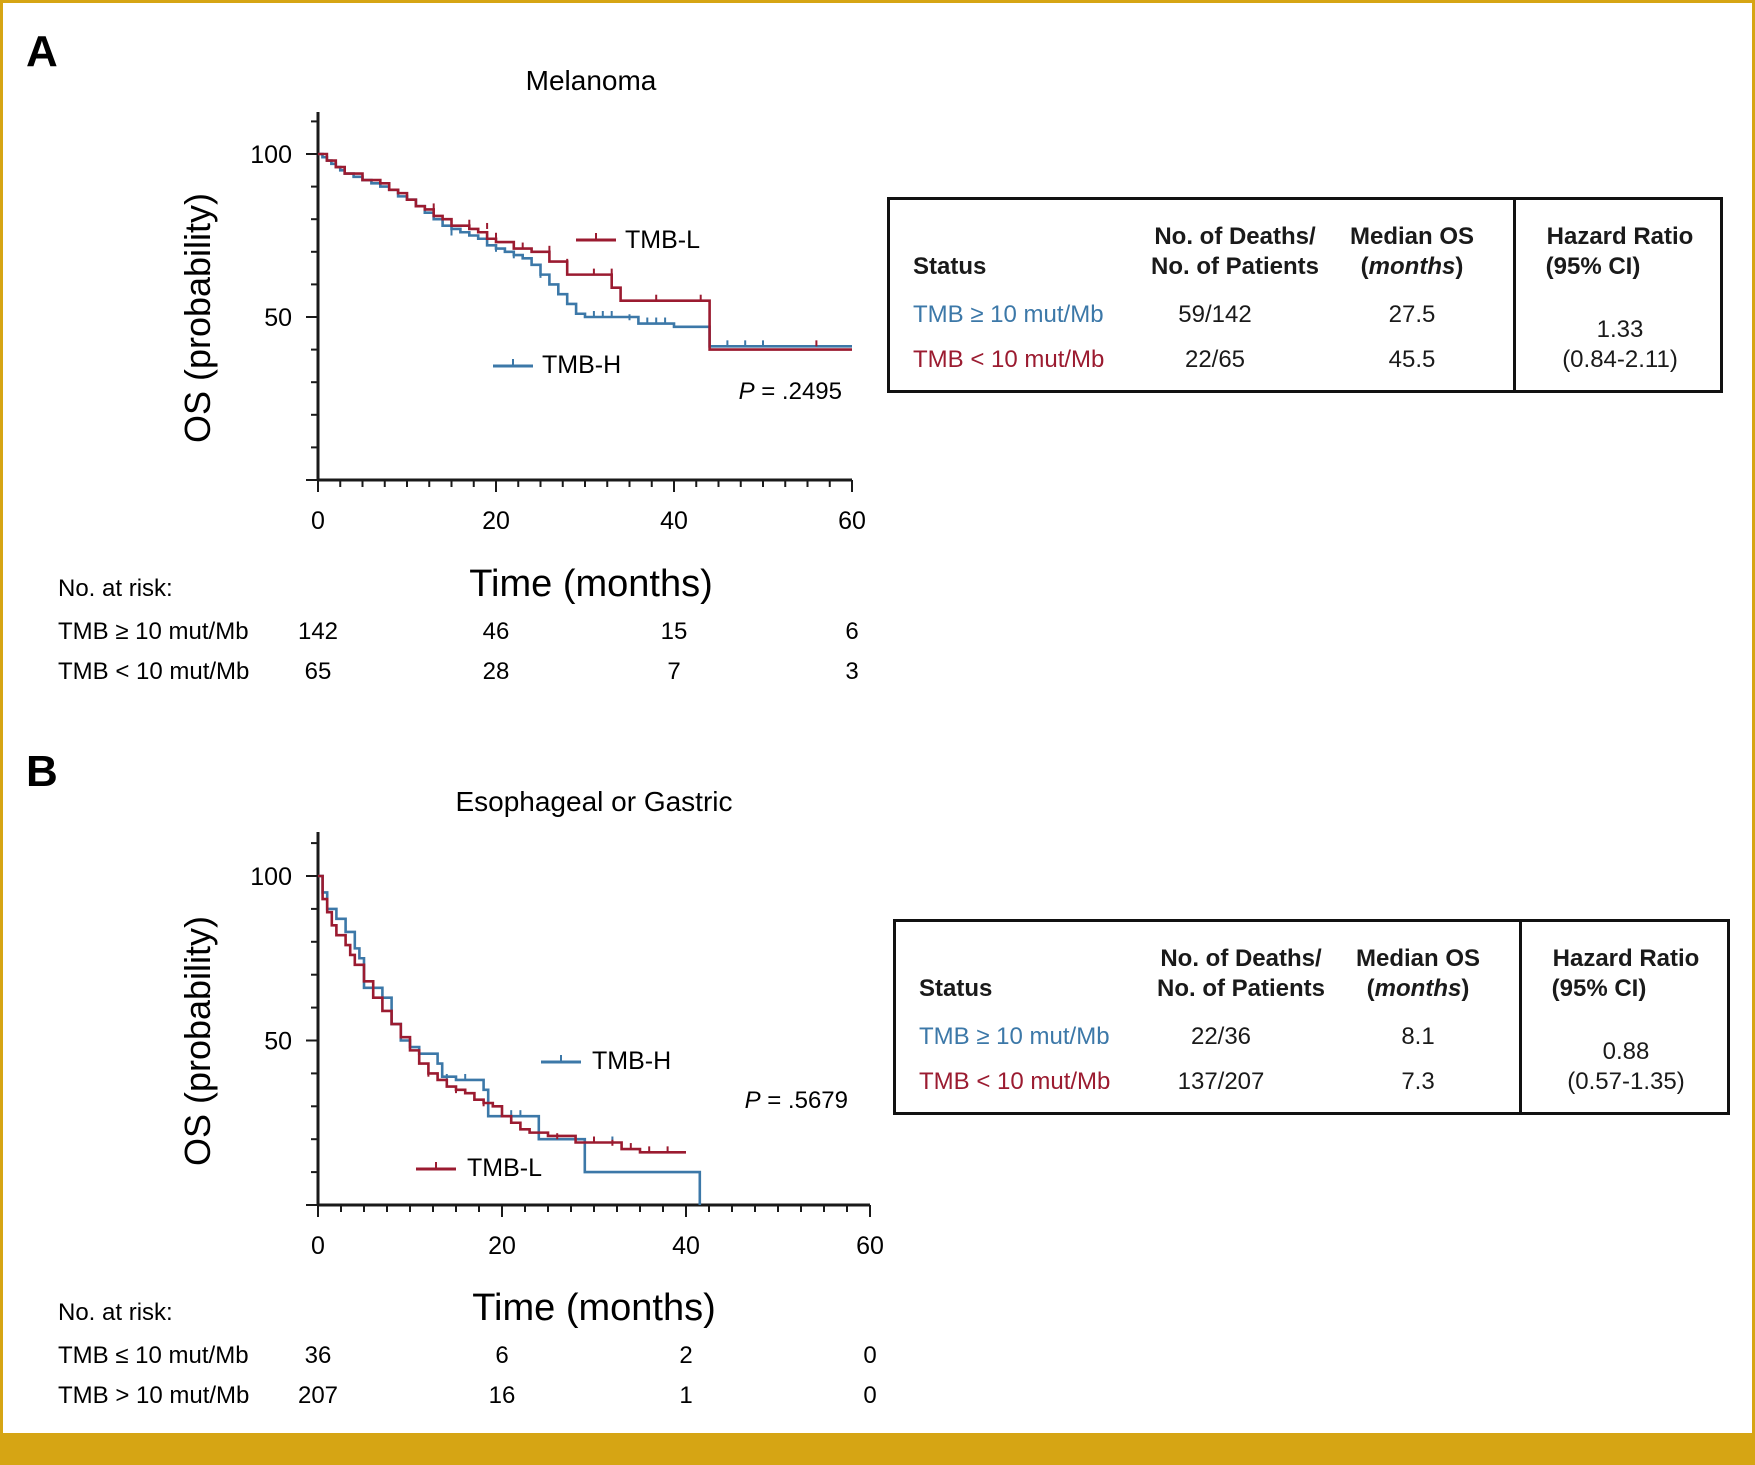 The image size is (1755, 1465). I want to click on km-curve-tmb-h, so click(585, 250).